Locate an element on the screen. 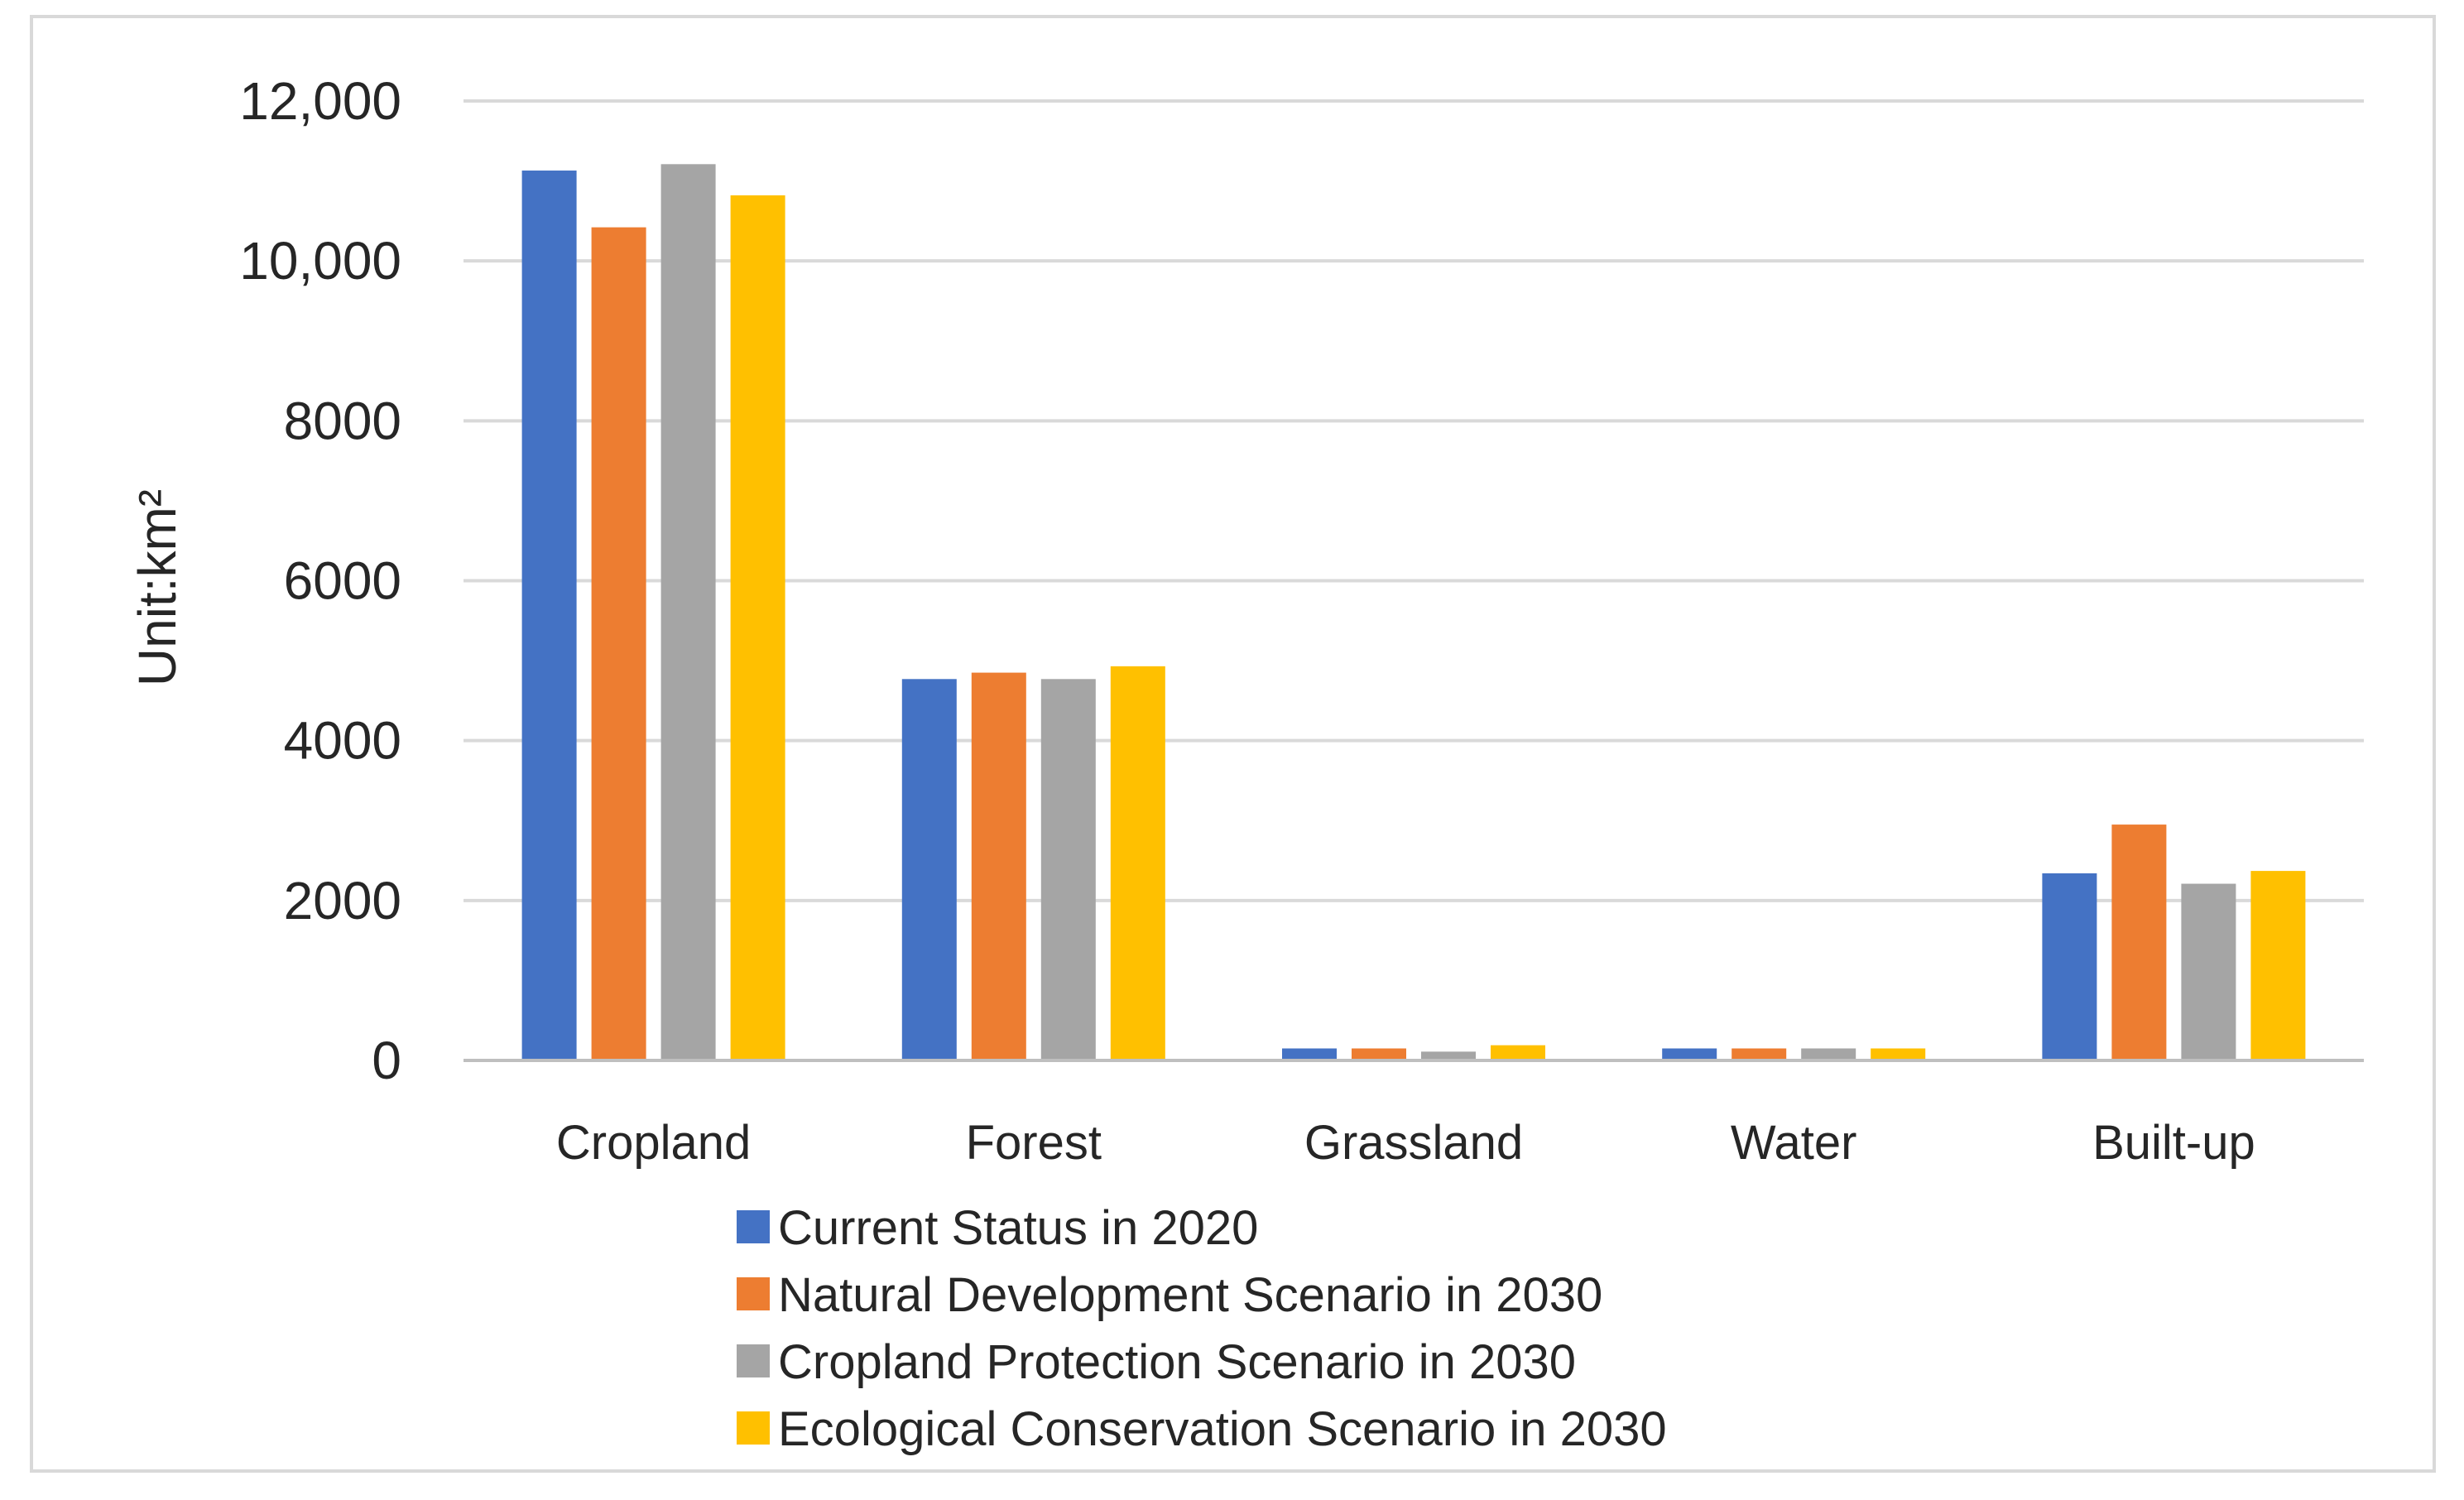 The image size is (2464, 1500). y-tick-label: 4000 is located at coordinates (342, 741).